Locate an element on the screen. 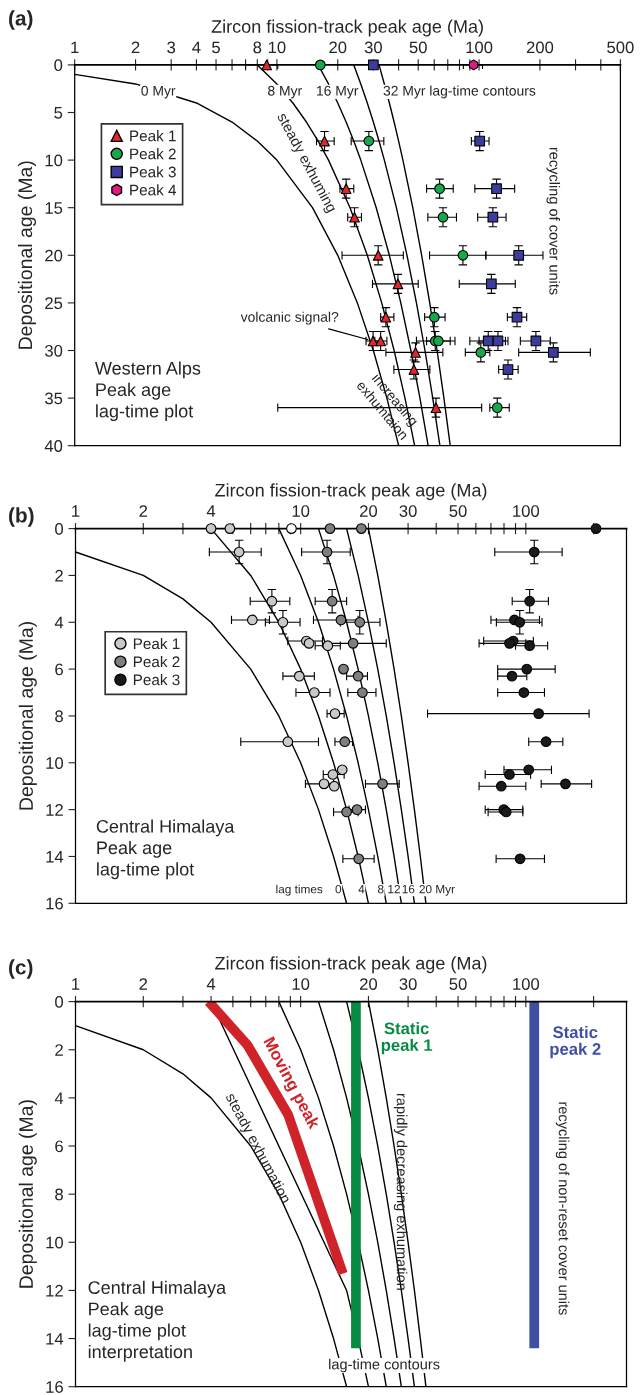 The image size is (640, 1395). chart-title: (a) is located at coordinates (21, 20).